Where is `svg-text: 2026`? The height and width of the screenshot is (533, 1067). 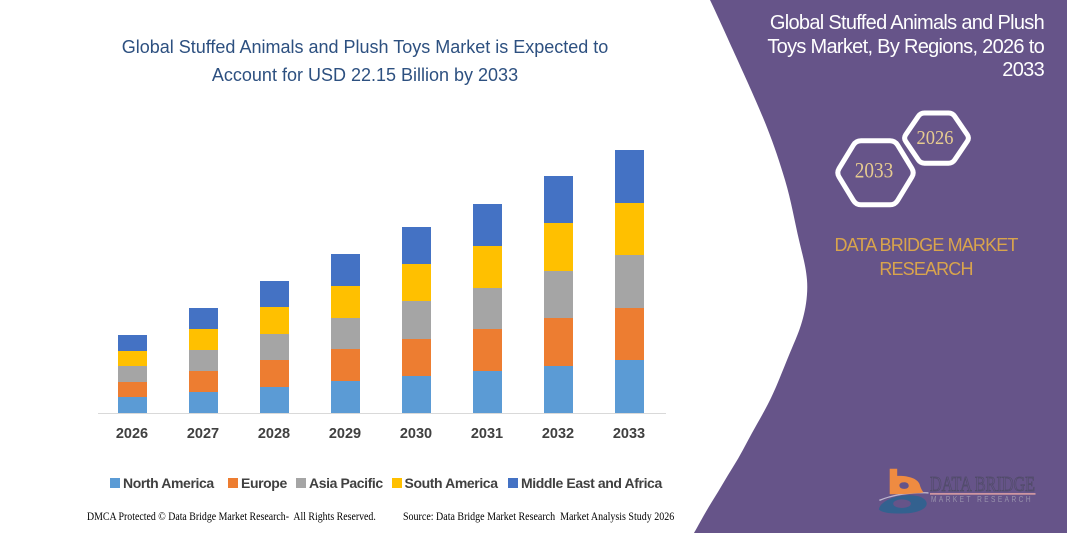 svg-text: 2026 is located at coordinates (935, 138).